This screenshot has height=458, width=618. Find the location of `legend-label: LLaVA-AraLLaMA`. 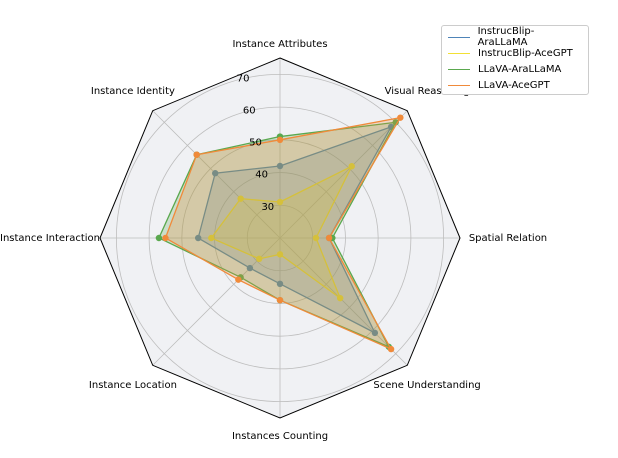

legend-label: LLaVA-AraLLaMA is located at coordinates (520, 69).